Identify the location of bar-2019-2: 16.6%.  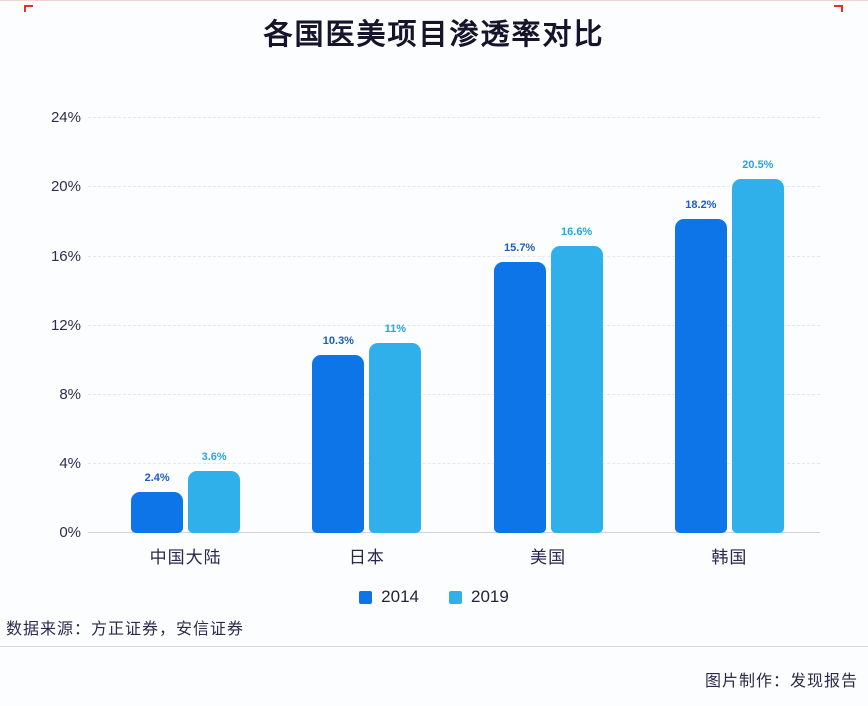
(576, 379).